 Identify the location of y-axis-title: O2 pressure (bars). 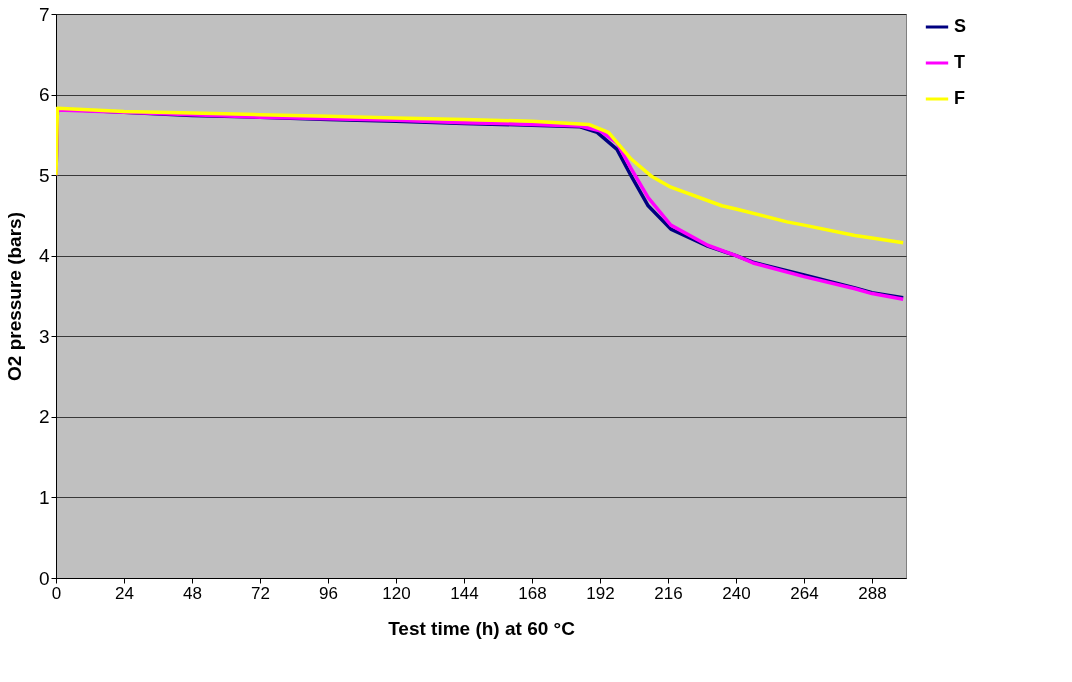
(14, 296).